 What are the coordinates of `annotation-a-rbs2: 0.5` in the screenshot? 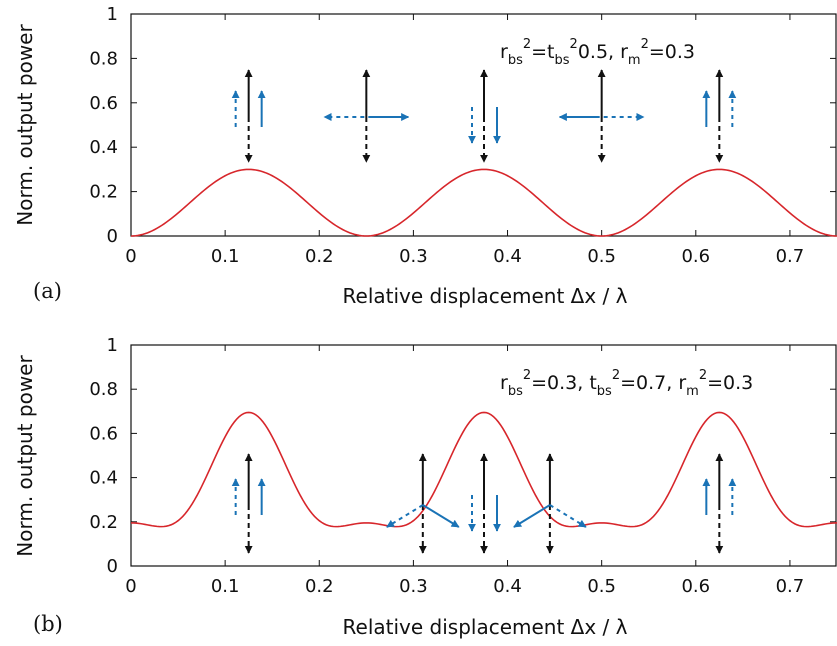 It's located at (593, 52).